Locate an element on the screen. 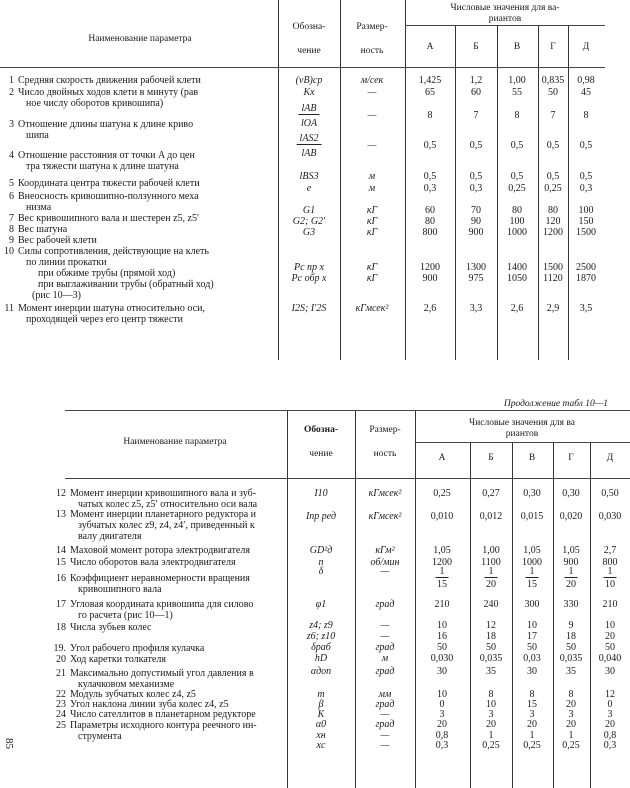 The width and height of the screenshot is (630, 788). parameter-name: Вес кривошипного вала и шестерен z5, z5′ is located at coordinates (109, 218).